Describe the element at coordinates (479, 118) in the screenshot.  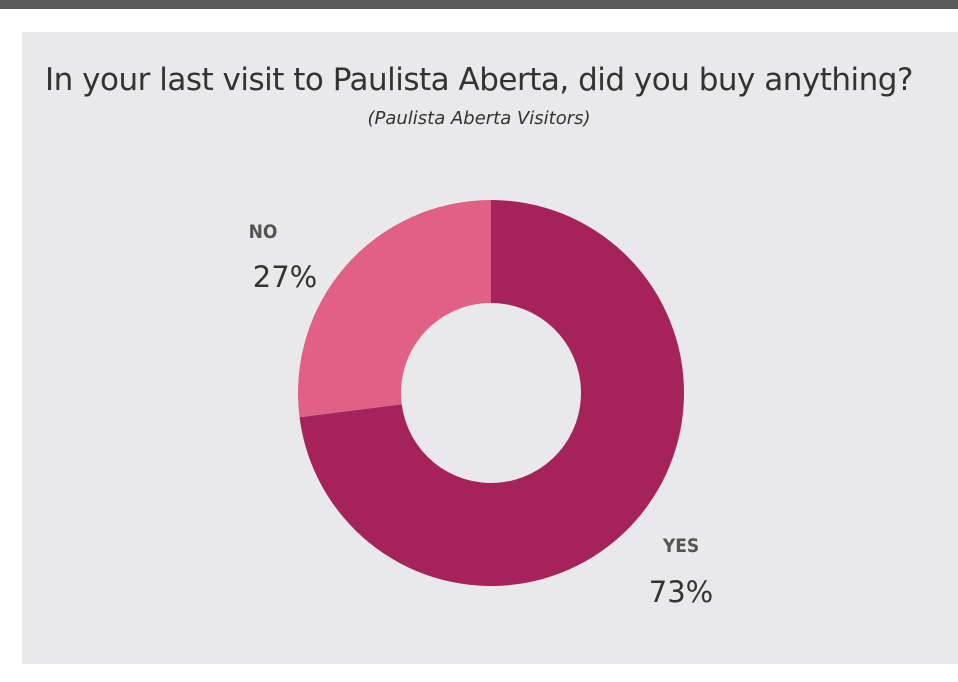
I see `chart-subtitle: (Paulista Aberta Visitors)` at that location.